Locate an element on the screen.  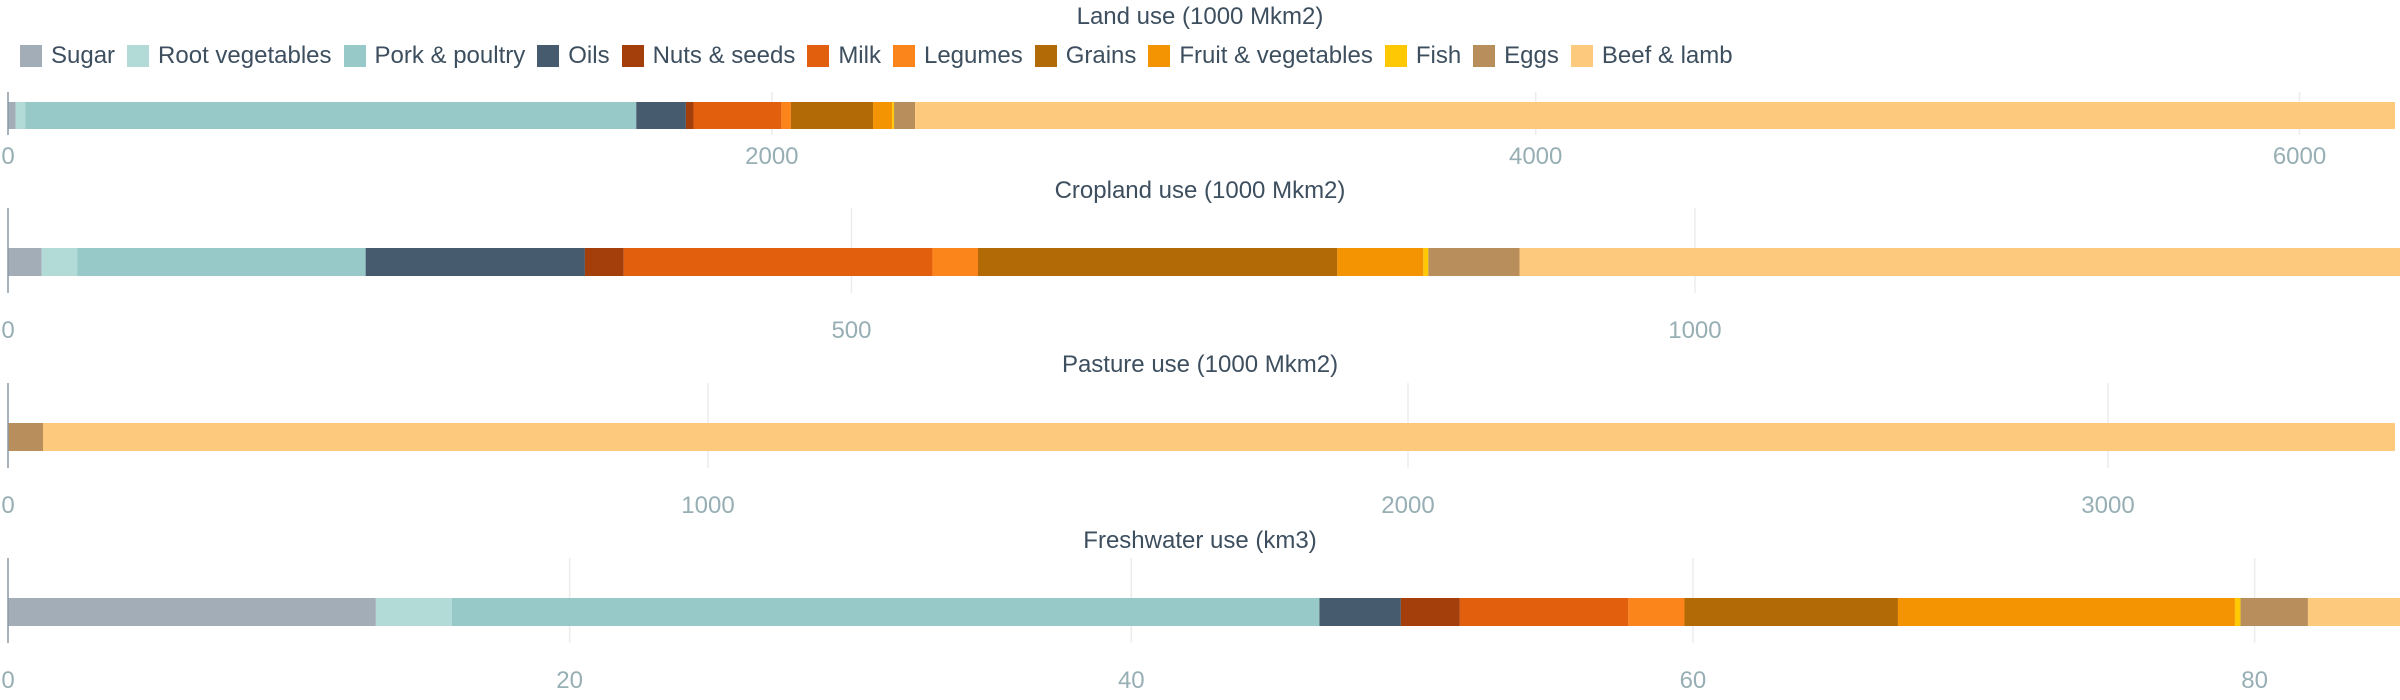
tick-label: 20 is located at coordinates (569, 680).